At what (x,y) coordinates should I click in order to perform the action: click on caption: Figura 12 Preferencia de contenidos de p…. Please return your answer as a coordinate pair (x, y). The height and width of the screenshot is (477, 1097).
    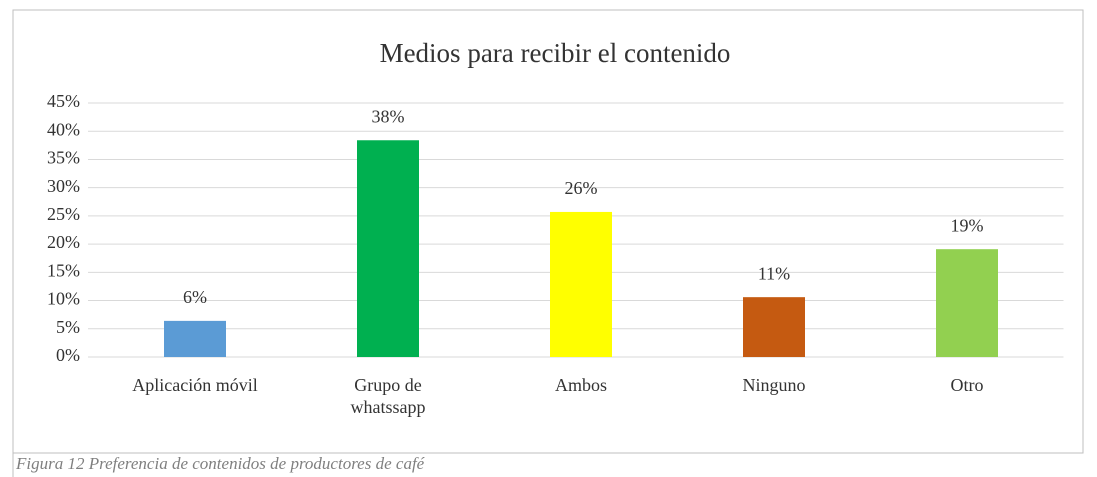
    Looking at the image, I should click on (220, 463).